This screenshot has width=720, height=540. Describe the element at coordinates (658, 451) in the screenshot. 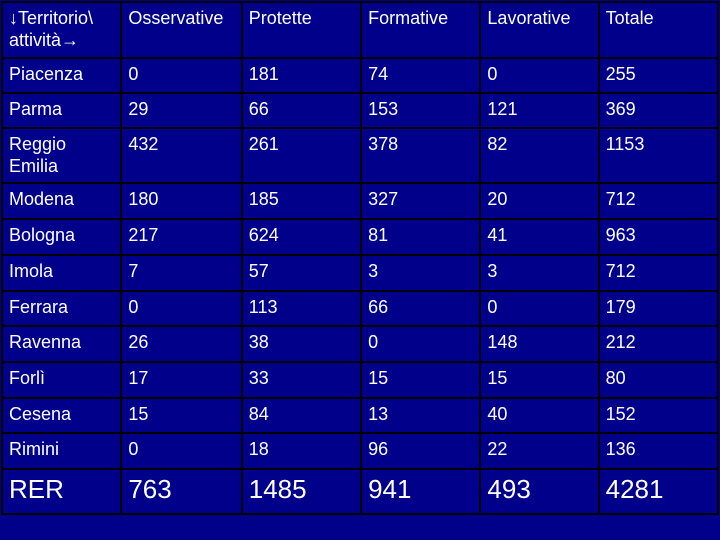

I see `value-cell: 136` at that location.